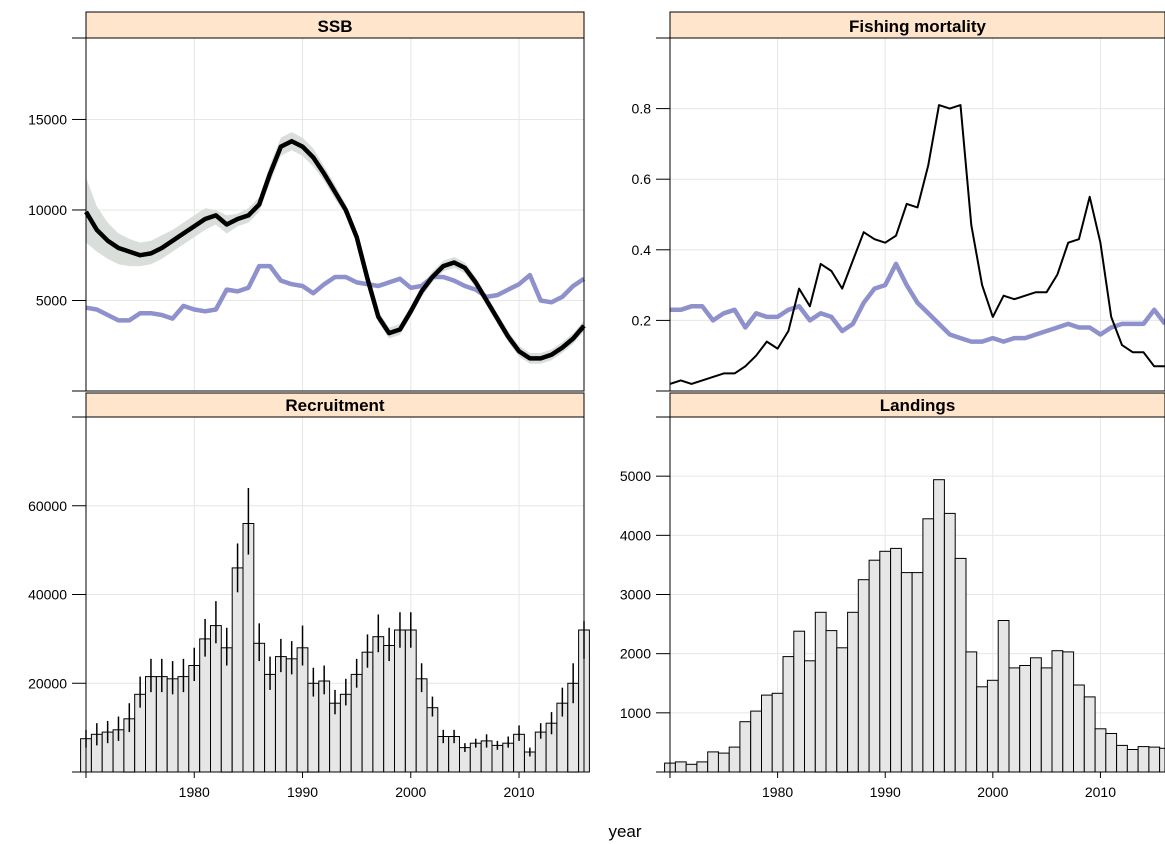 This screenshot has width=1165, height=844. What do you see at coordinates (47, 210) in the screenshot?
I see `y-tick-label: 10000` at bounding box center [47, 210].